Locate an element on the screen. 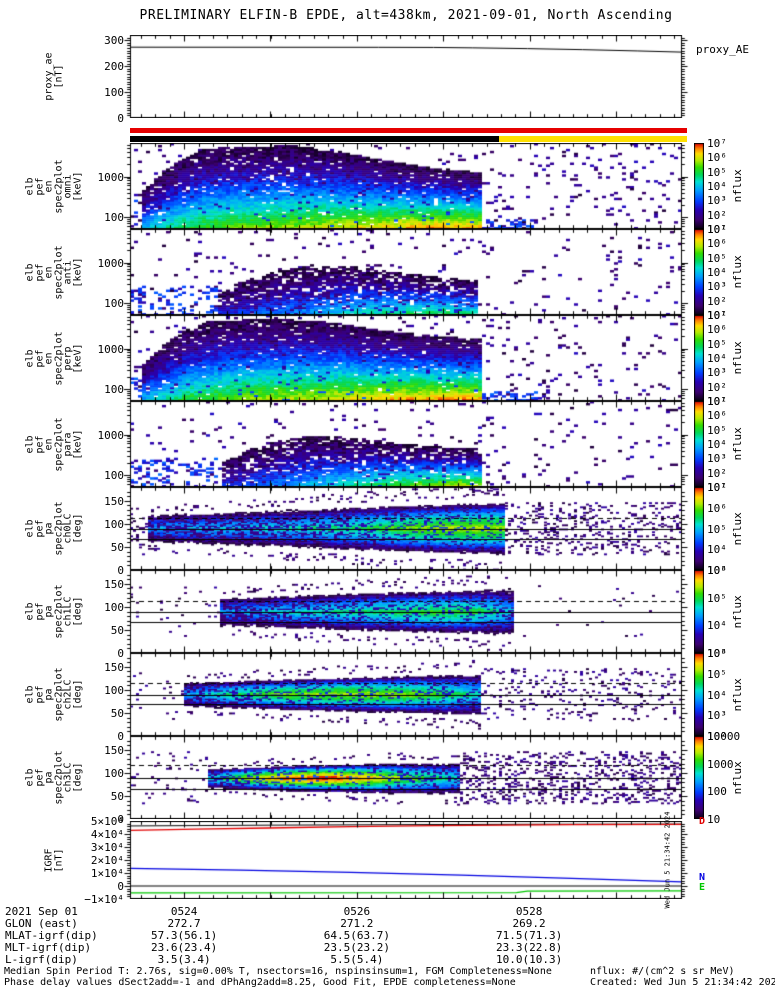  availability-bar-red is located at coordinates (408, 130).